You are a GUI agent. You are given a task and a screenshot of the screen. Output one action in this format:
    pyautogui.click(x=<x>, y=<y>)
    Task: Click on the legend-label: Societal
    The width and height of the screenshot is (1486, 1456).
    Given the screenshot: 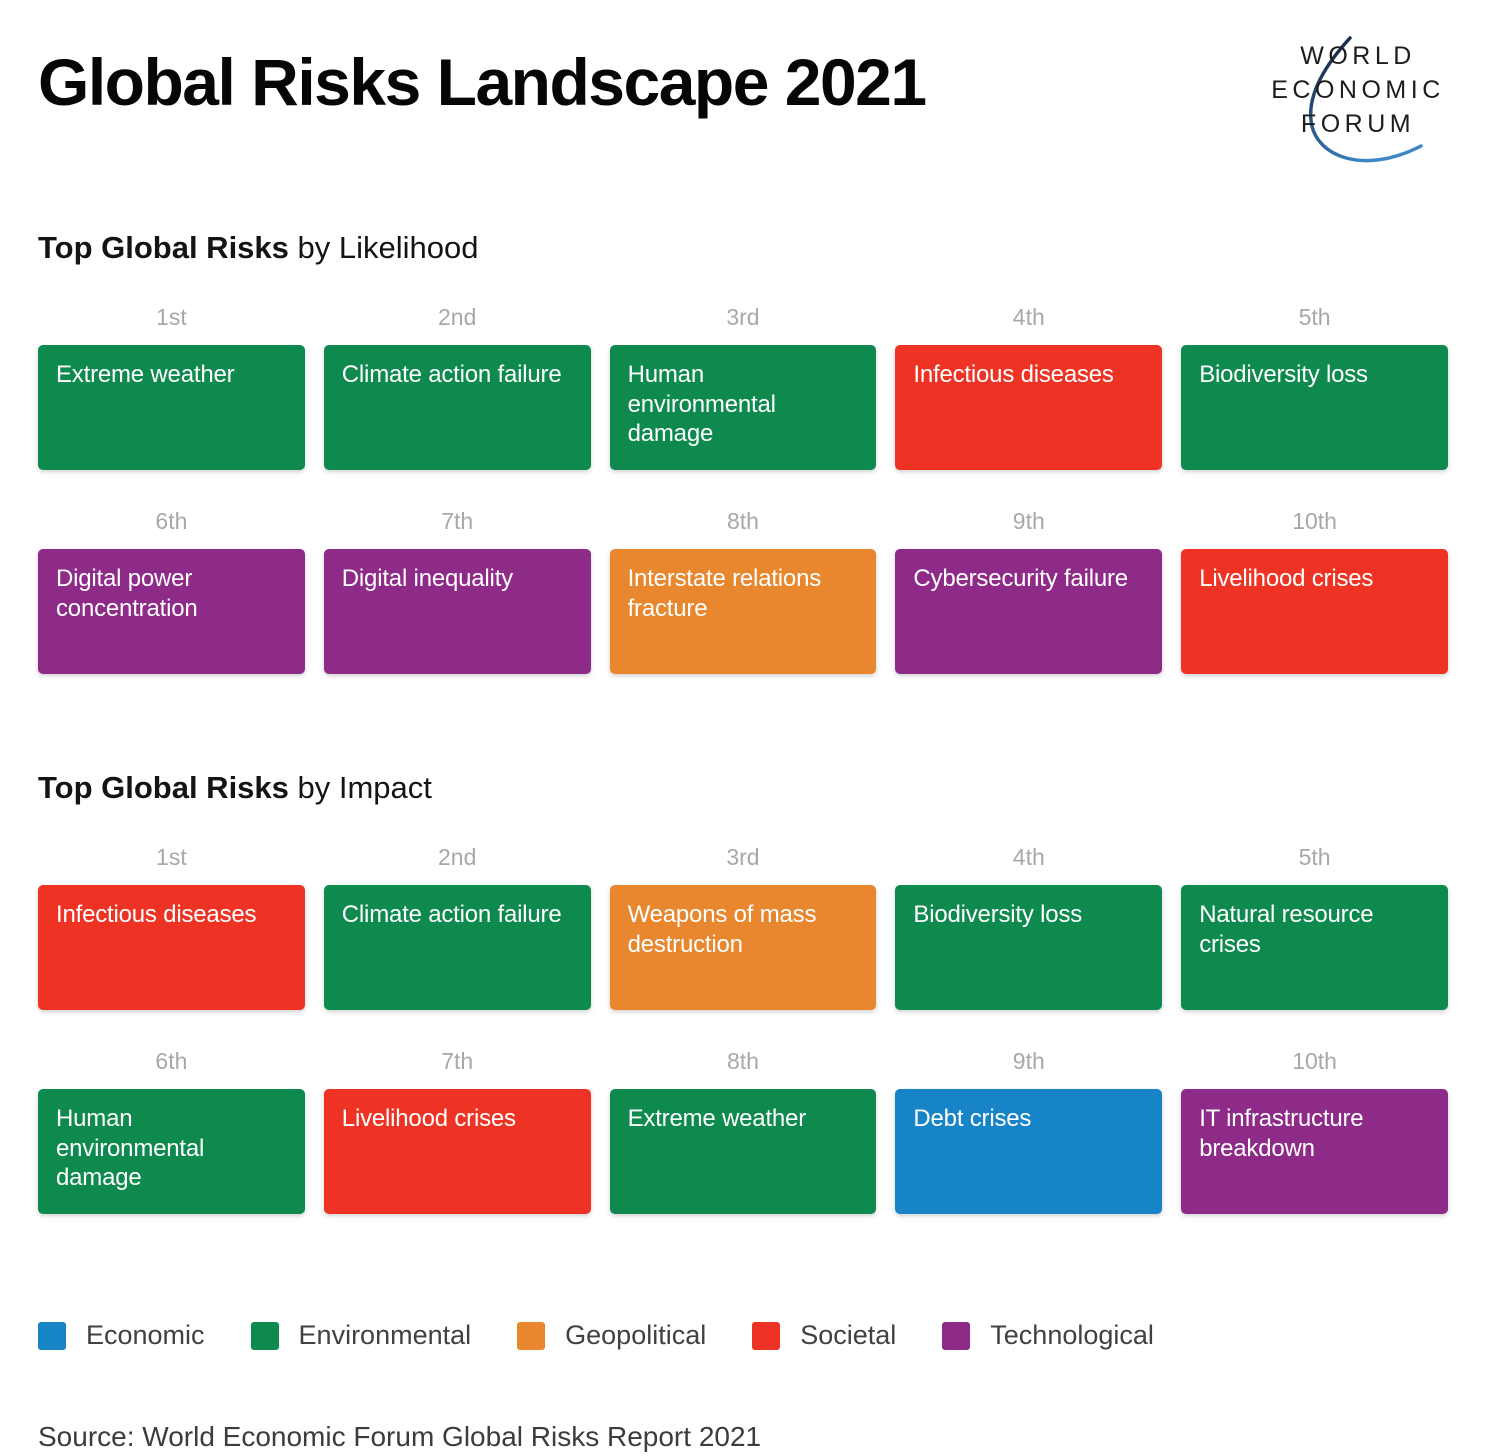 What is the action you would take?
    pyautogui.click(x=848, y=1335)
    